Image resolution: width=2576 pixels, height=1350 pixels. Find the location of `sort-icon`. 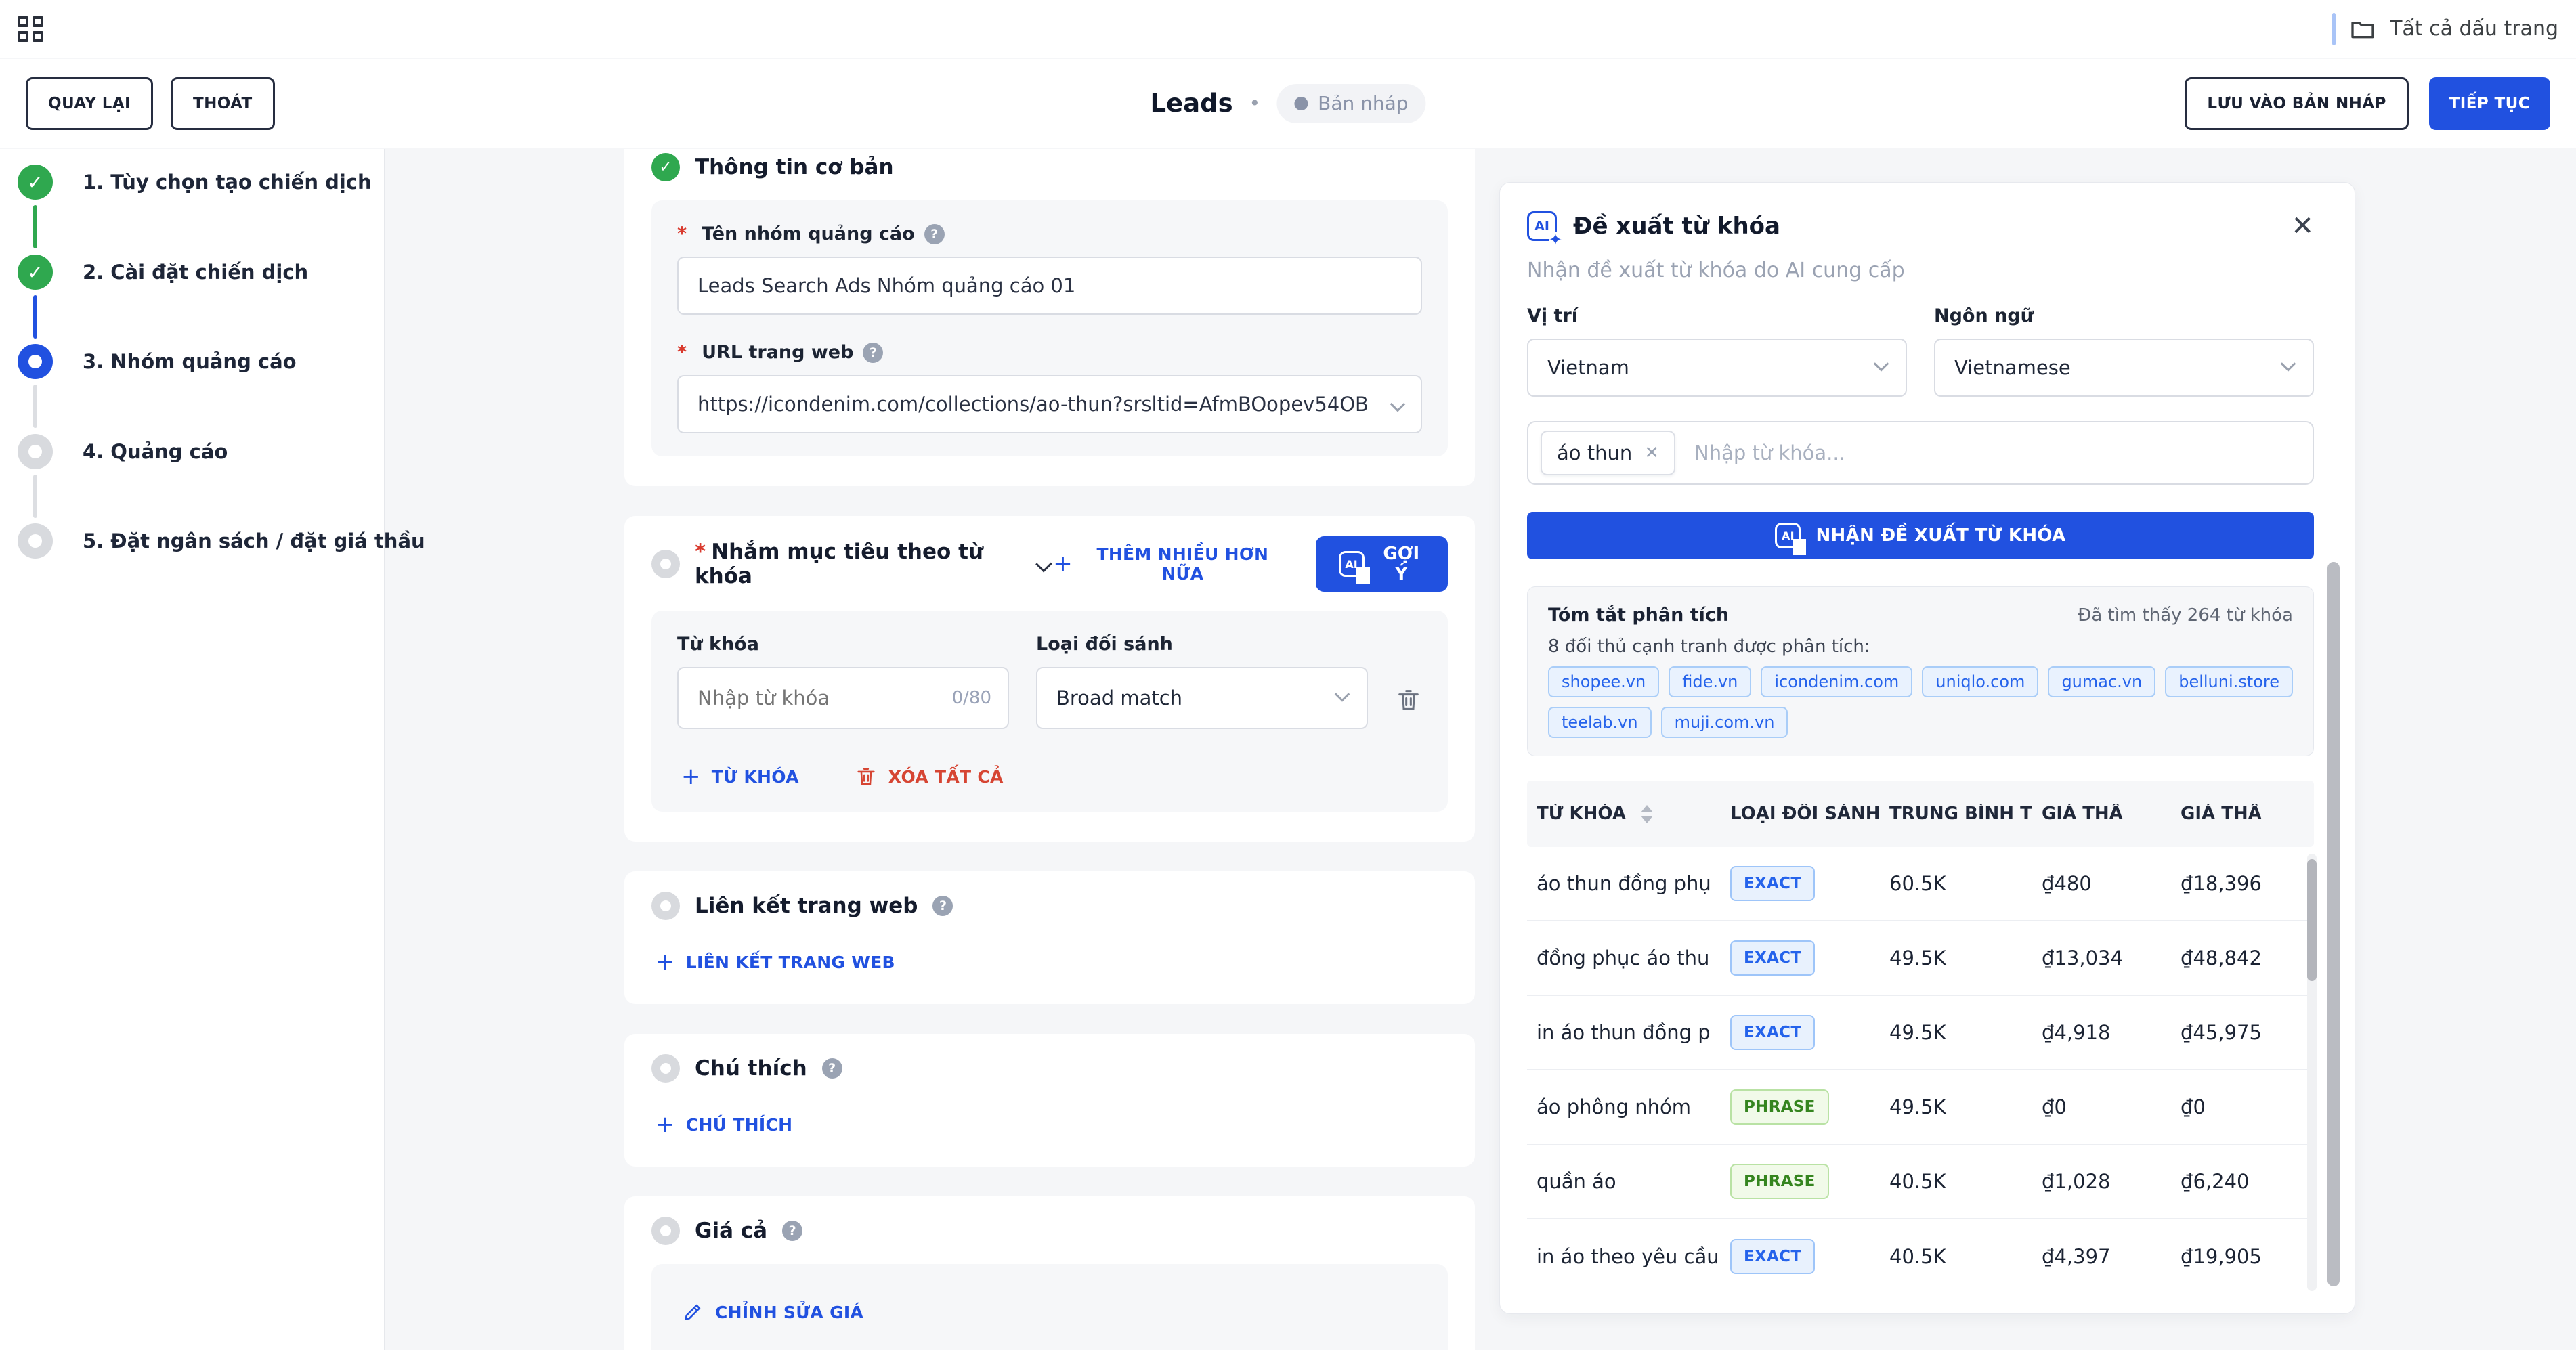

sort-icon is located at coordinates (1646, 813).